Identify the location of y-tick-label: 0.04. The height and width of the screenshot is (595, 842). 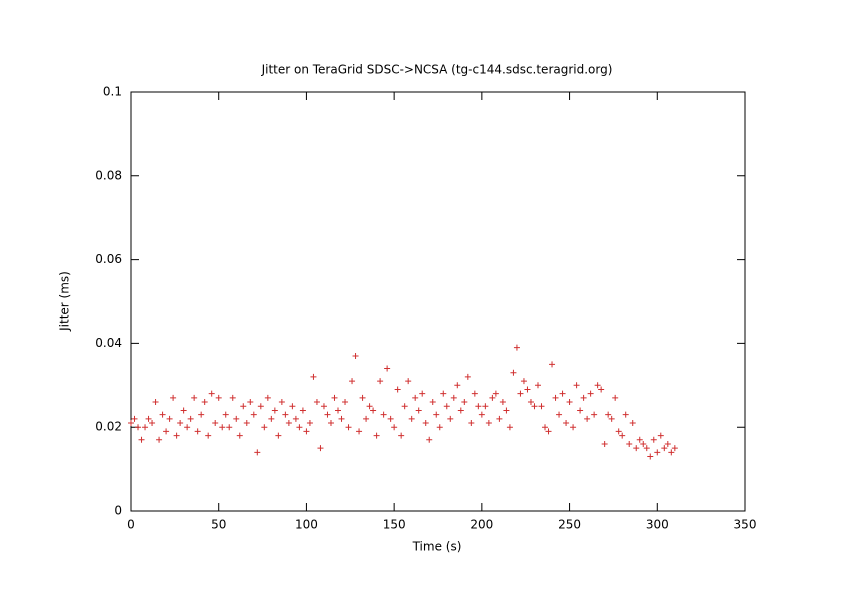
(108, 343).